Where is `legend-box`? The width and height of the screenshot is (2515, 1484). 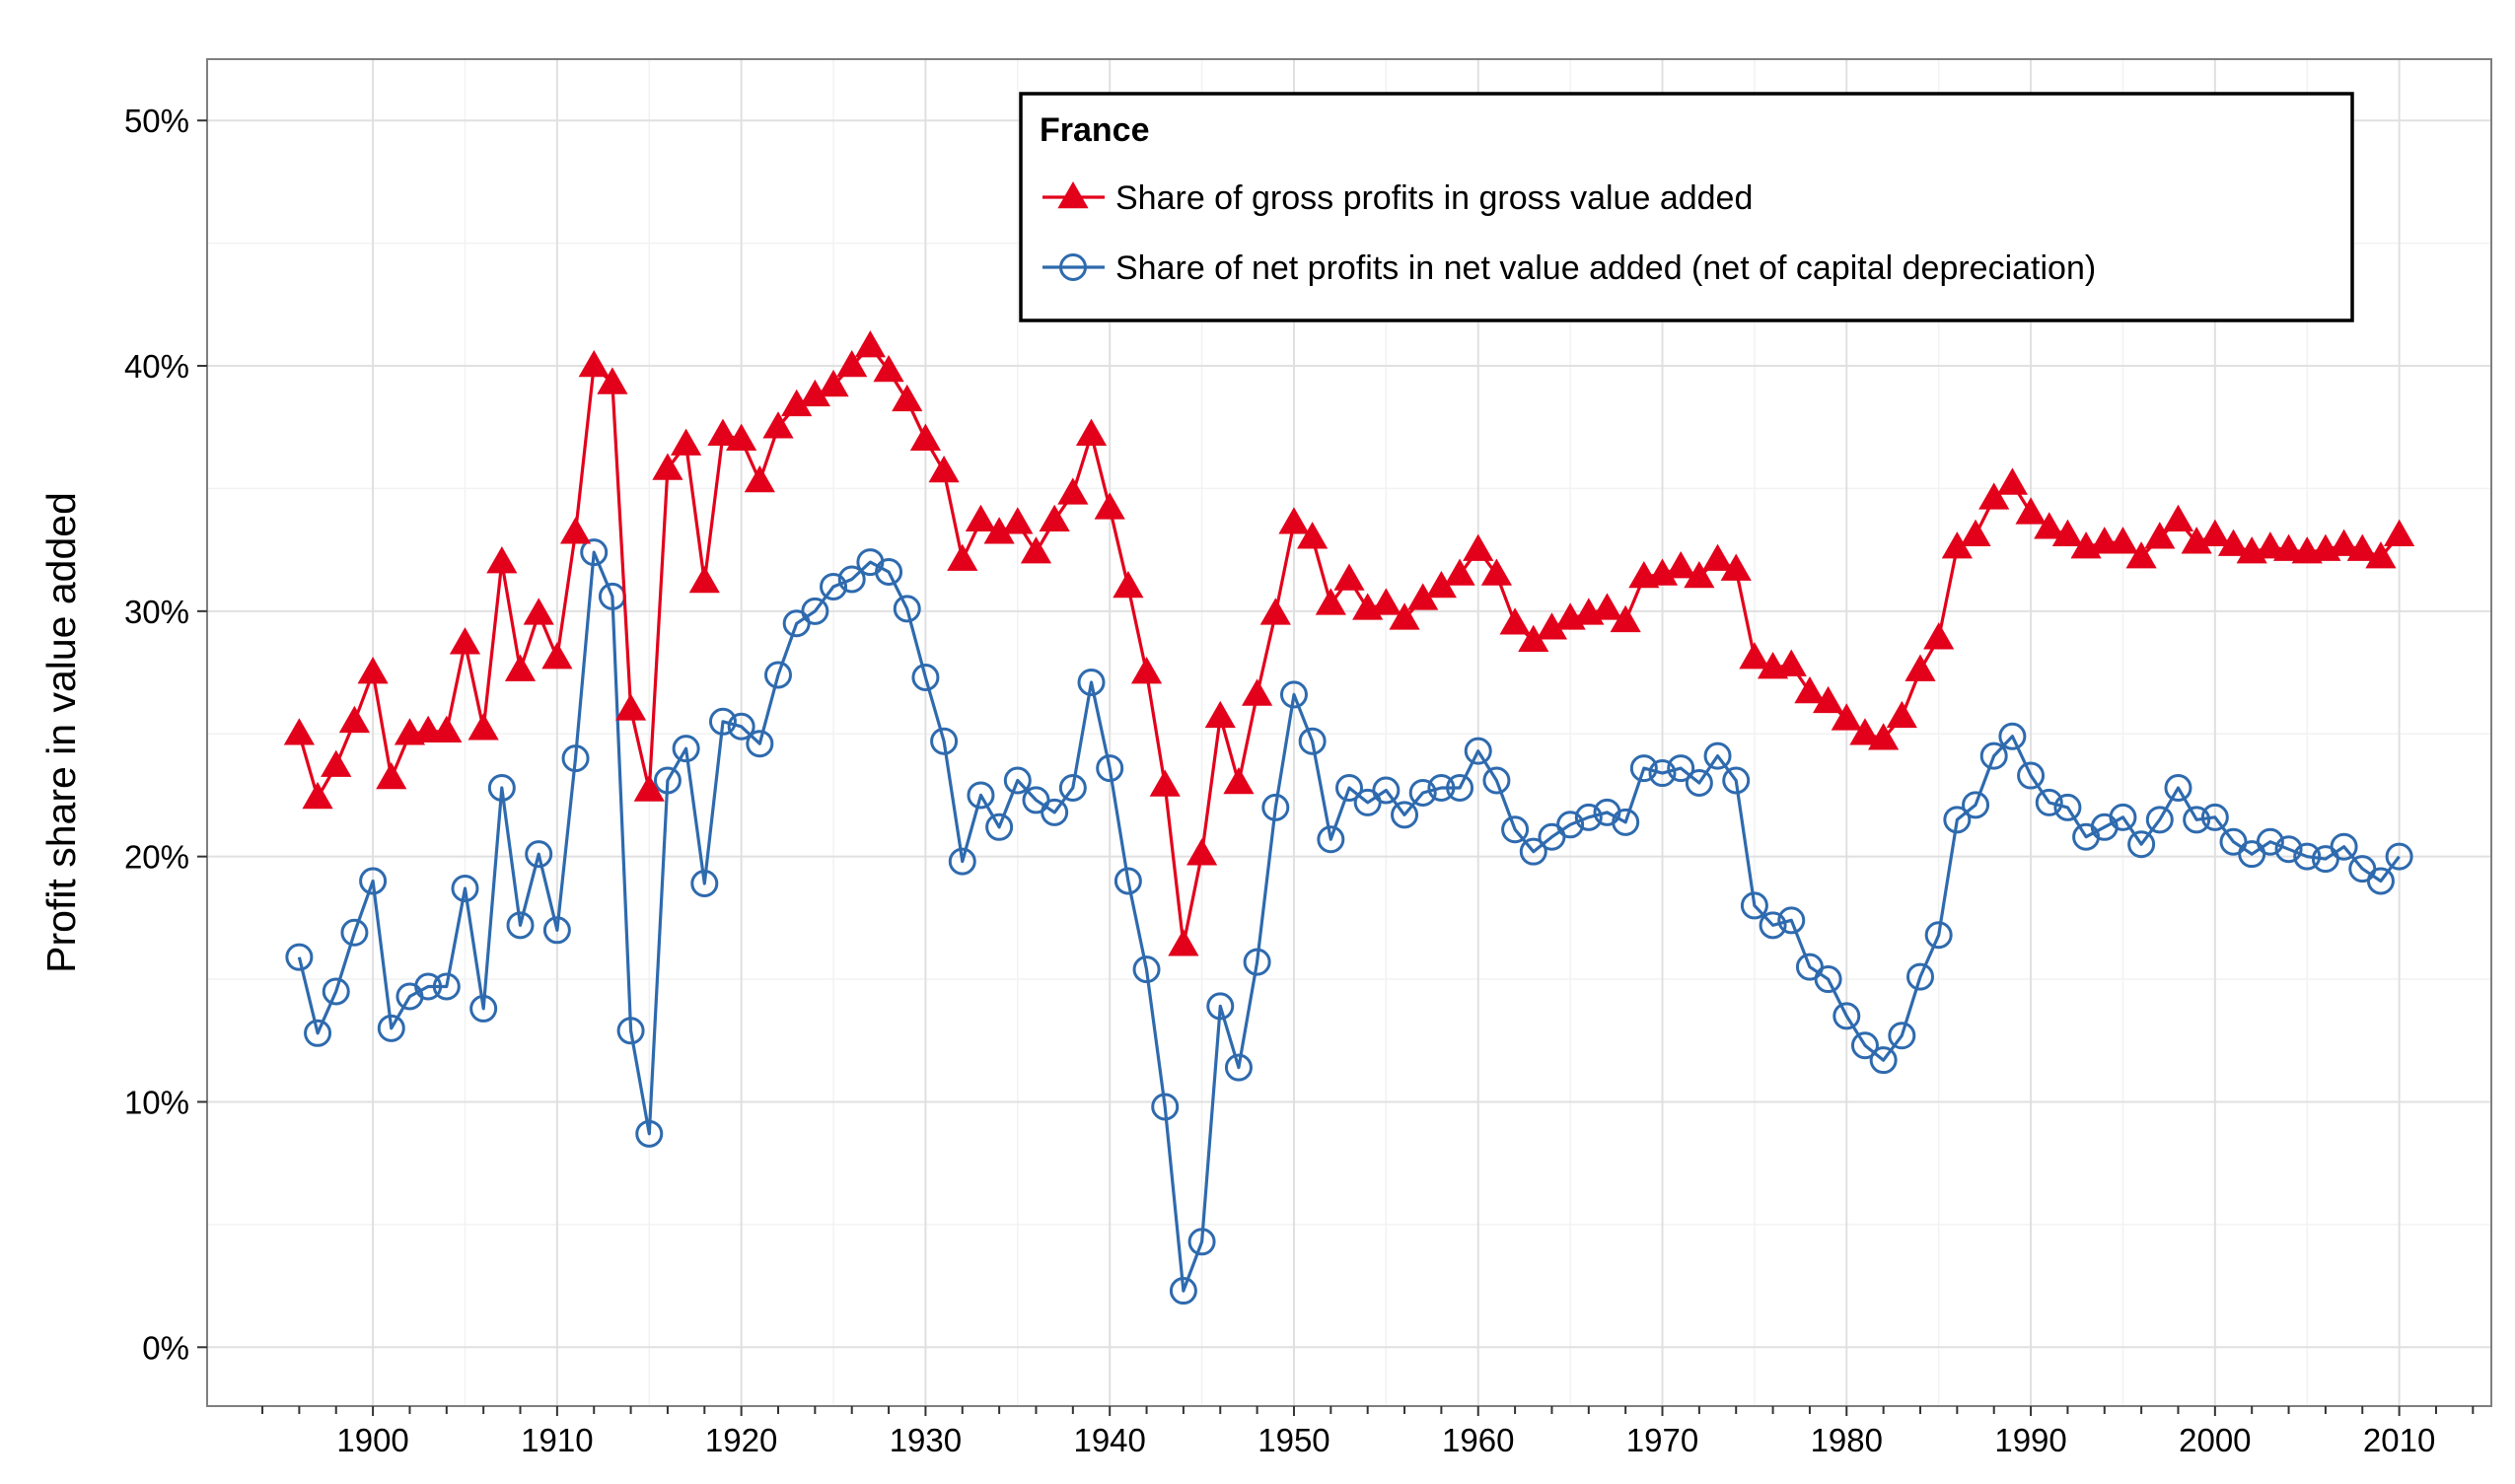 legend-box is located at coordinates (1687, 207).